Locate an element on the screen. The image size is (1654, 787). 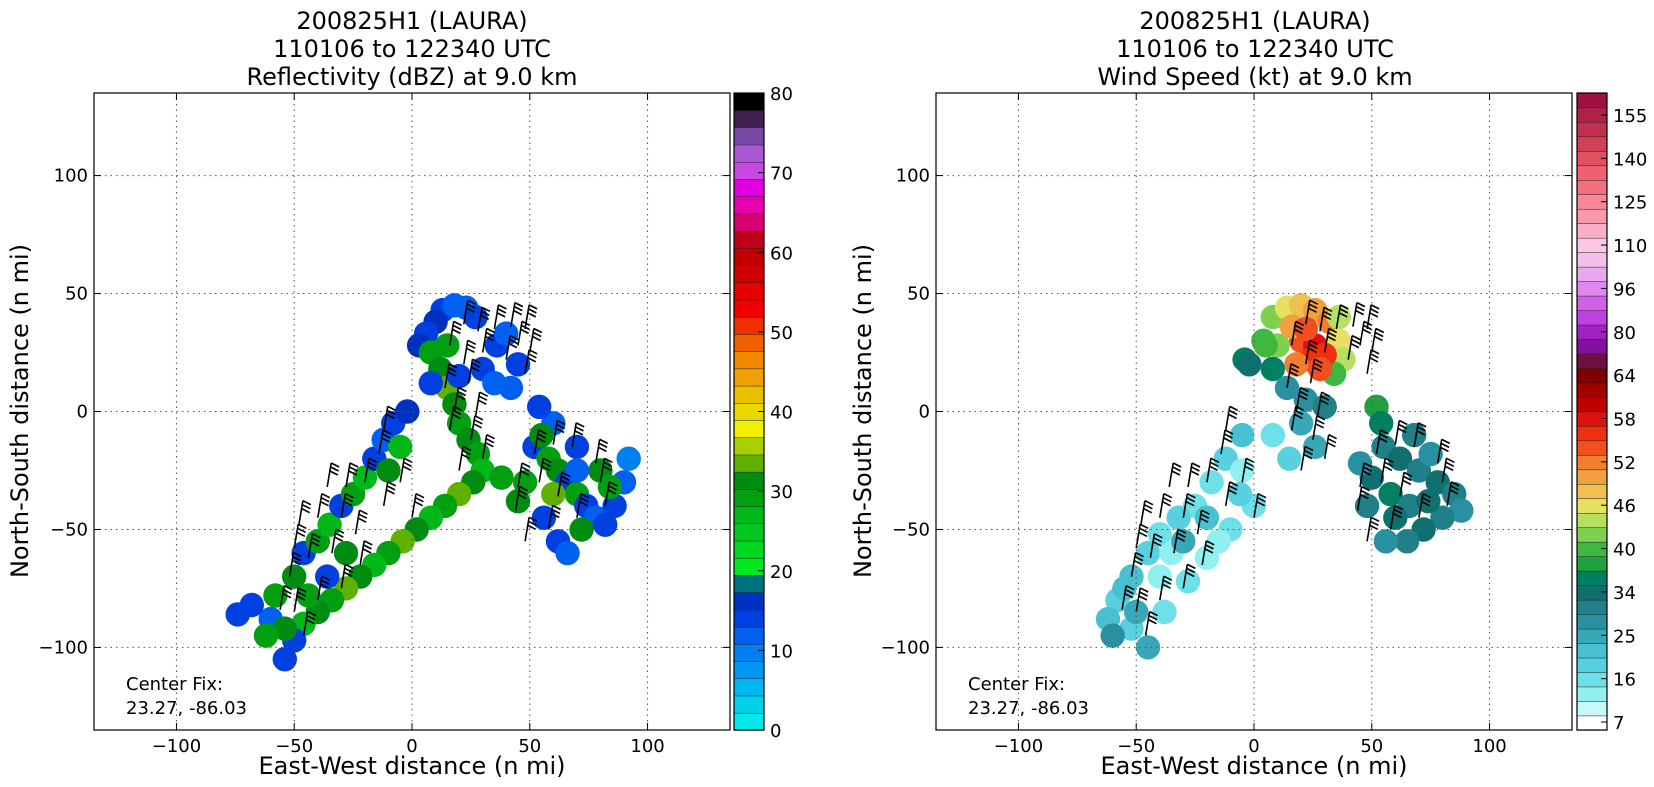
colorbar-tick-label: 16 is located at coordinates (1624, 680).